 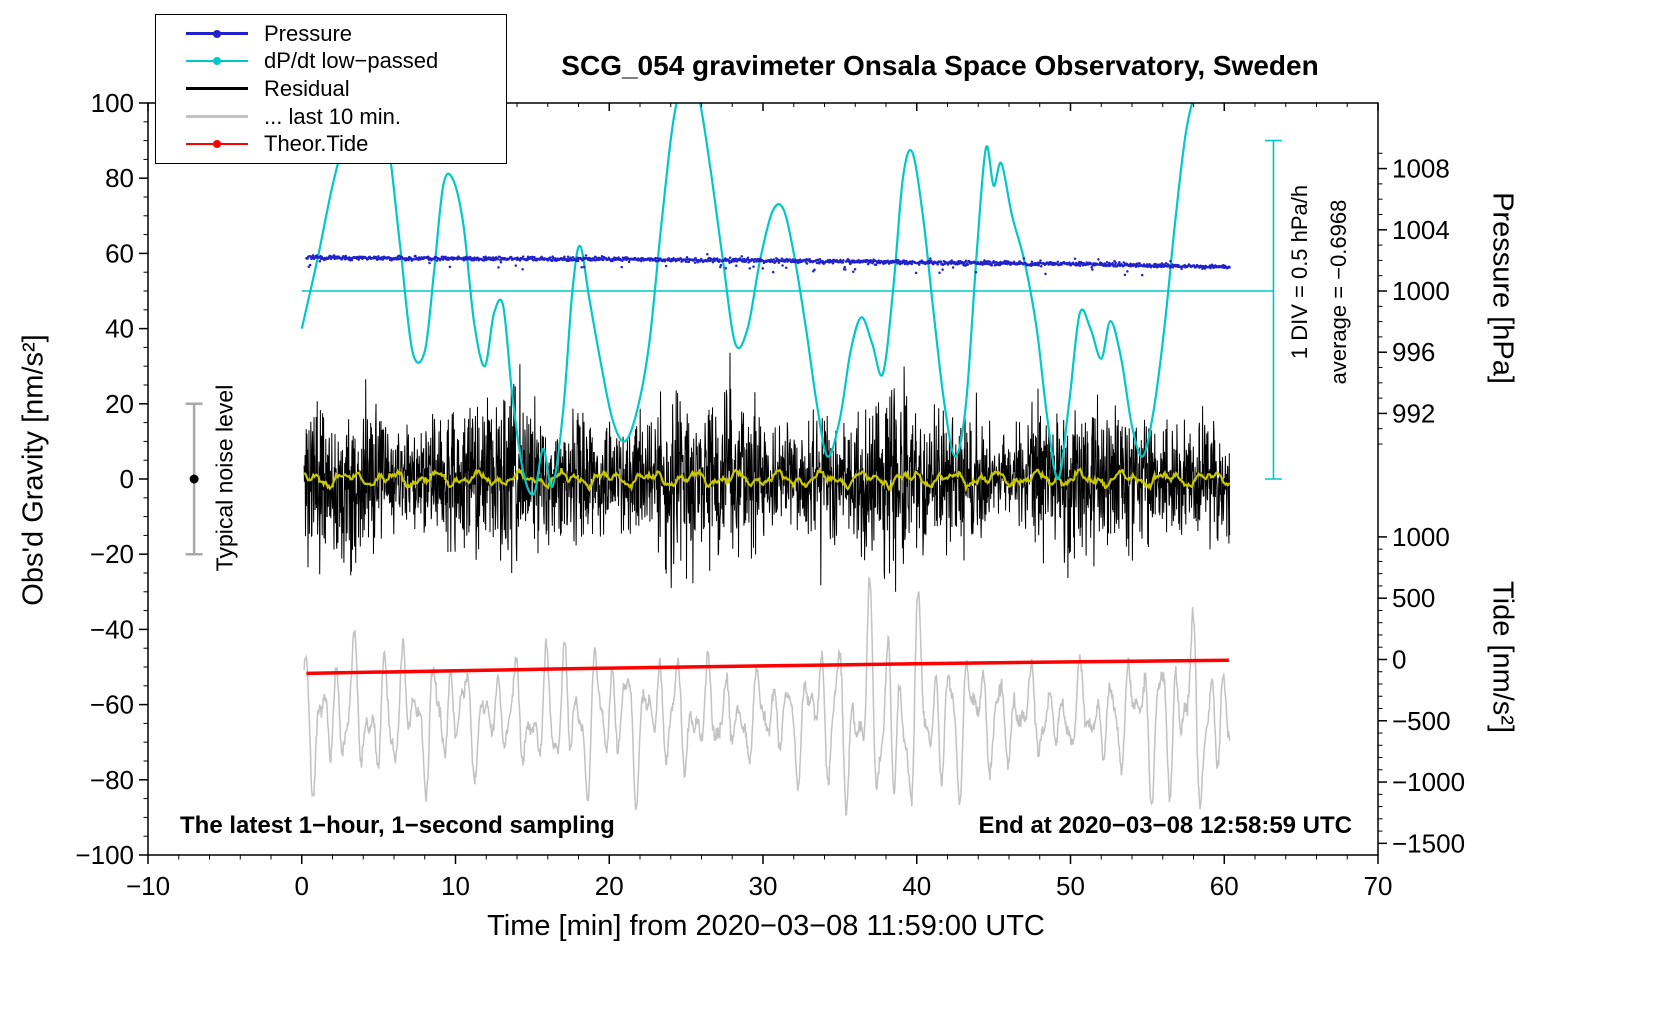 I want to click on svg-text: −80, so click(x=112, y=780).